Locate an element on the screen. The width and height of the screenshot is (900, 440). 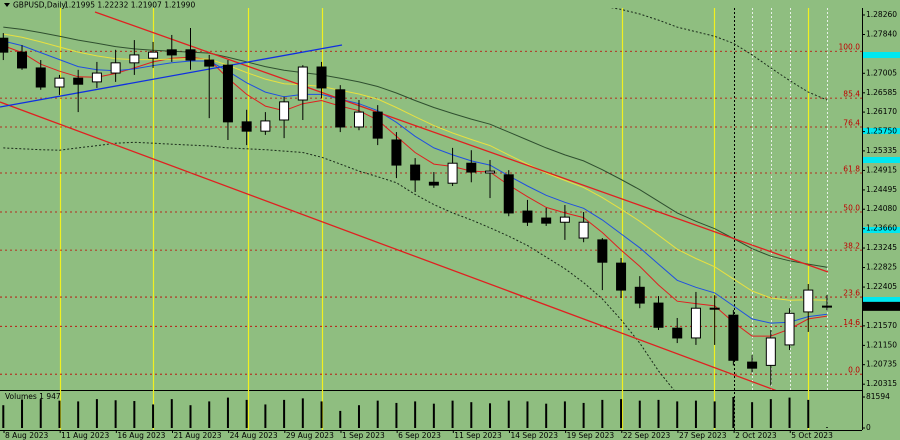
x-tick-label: 16 Aug 2023 is located at coordinates (141, 435).